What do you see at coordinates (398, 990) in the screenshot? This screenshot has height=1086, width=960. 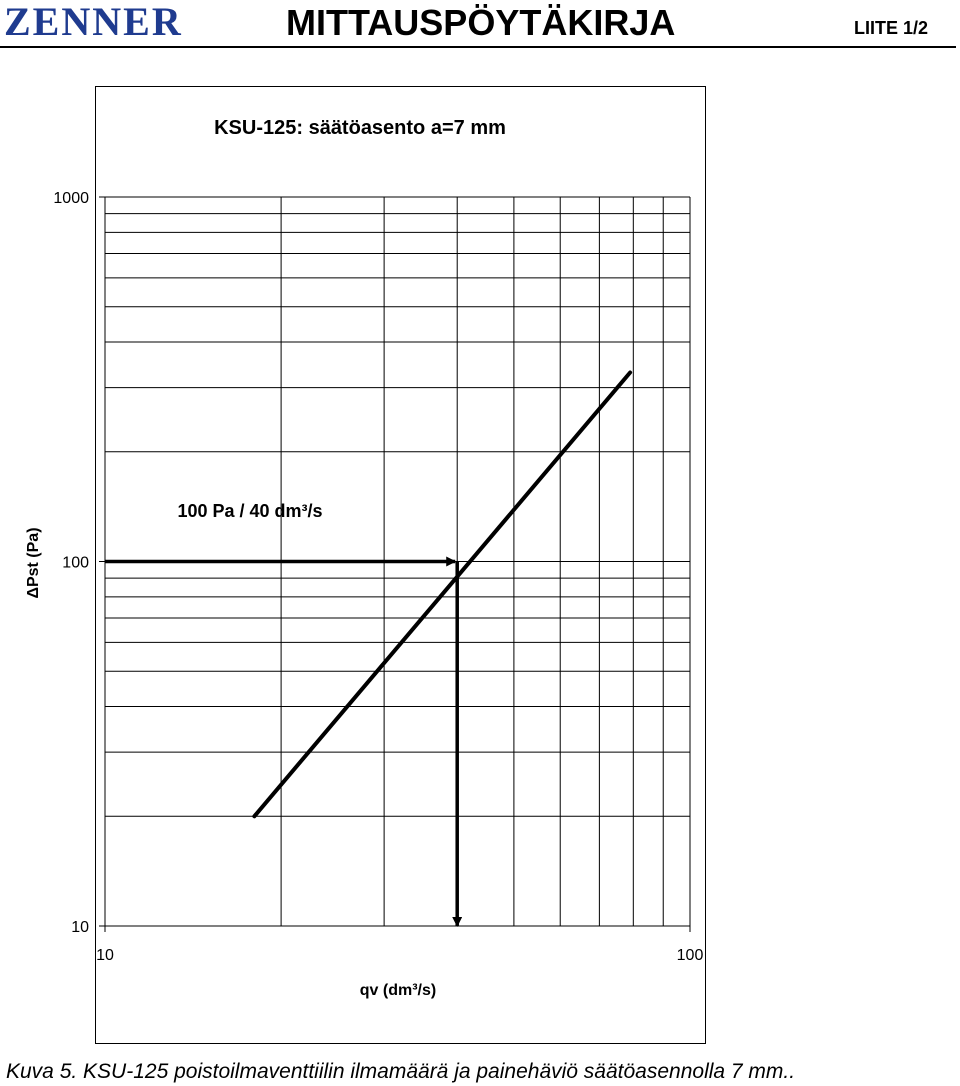 I see `x-axis-label: qv (dm³/s)` at bounding box center [398, 990].